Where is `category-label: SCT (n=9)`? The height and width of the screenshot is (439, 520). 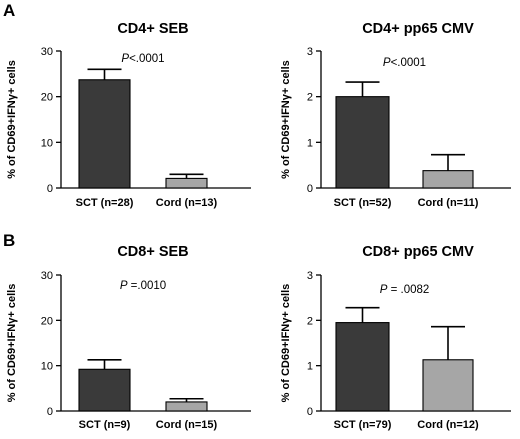 category-label: SCT (n=9) is located at coordinates (105, 425).